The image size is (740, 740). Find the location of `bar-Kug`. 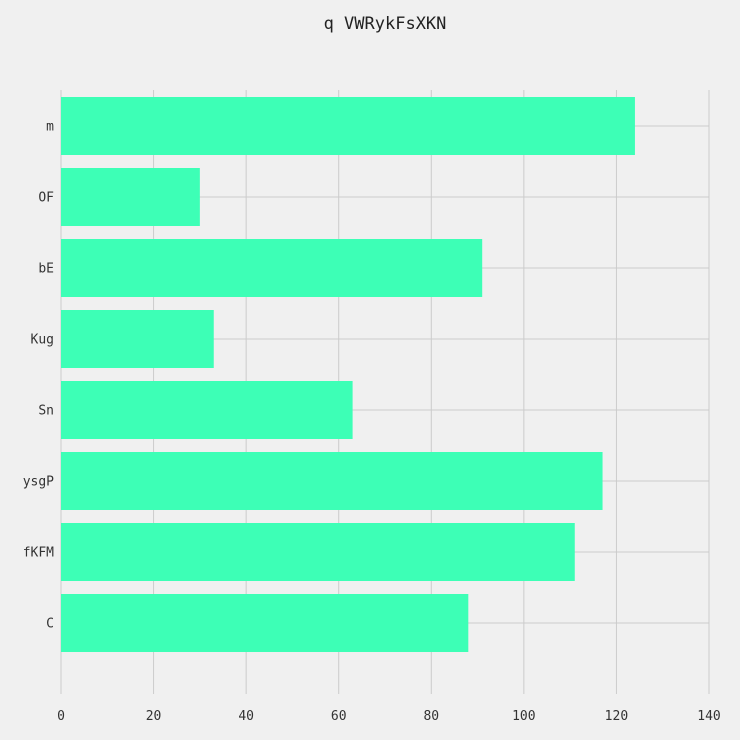

bar-Kug is located at coordinates (137, 339).